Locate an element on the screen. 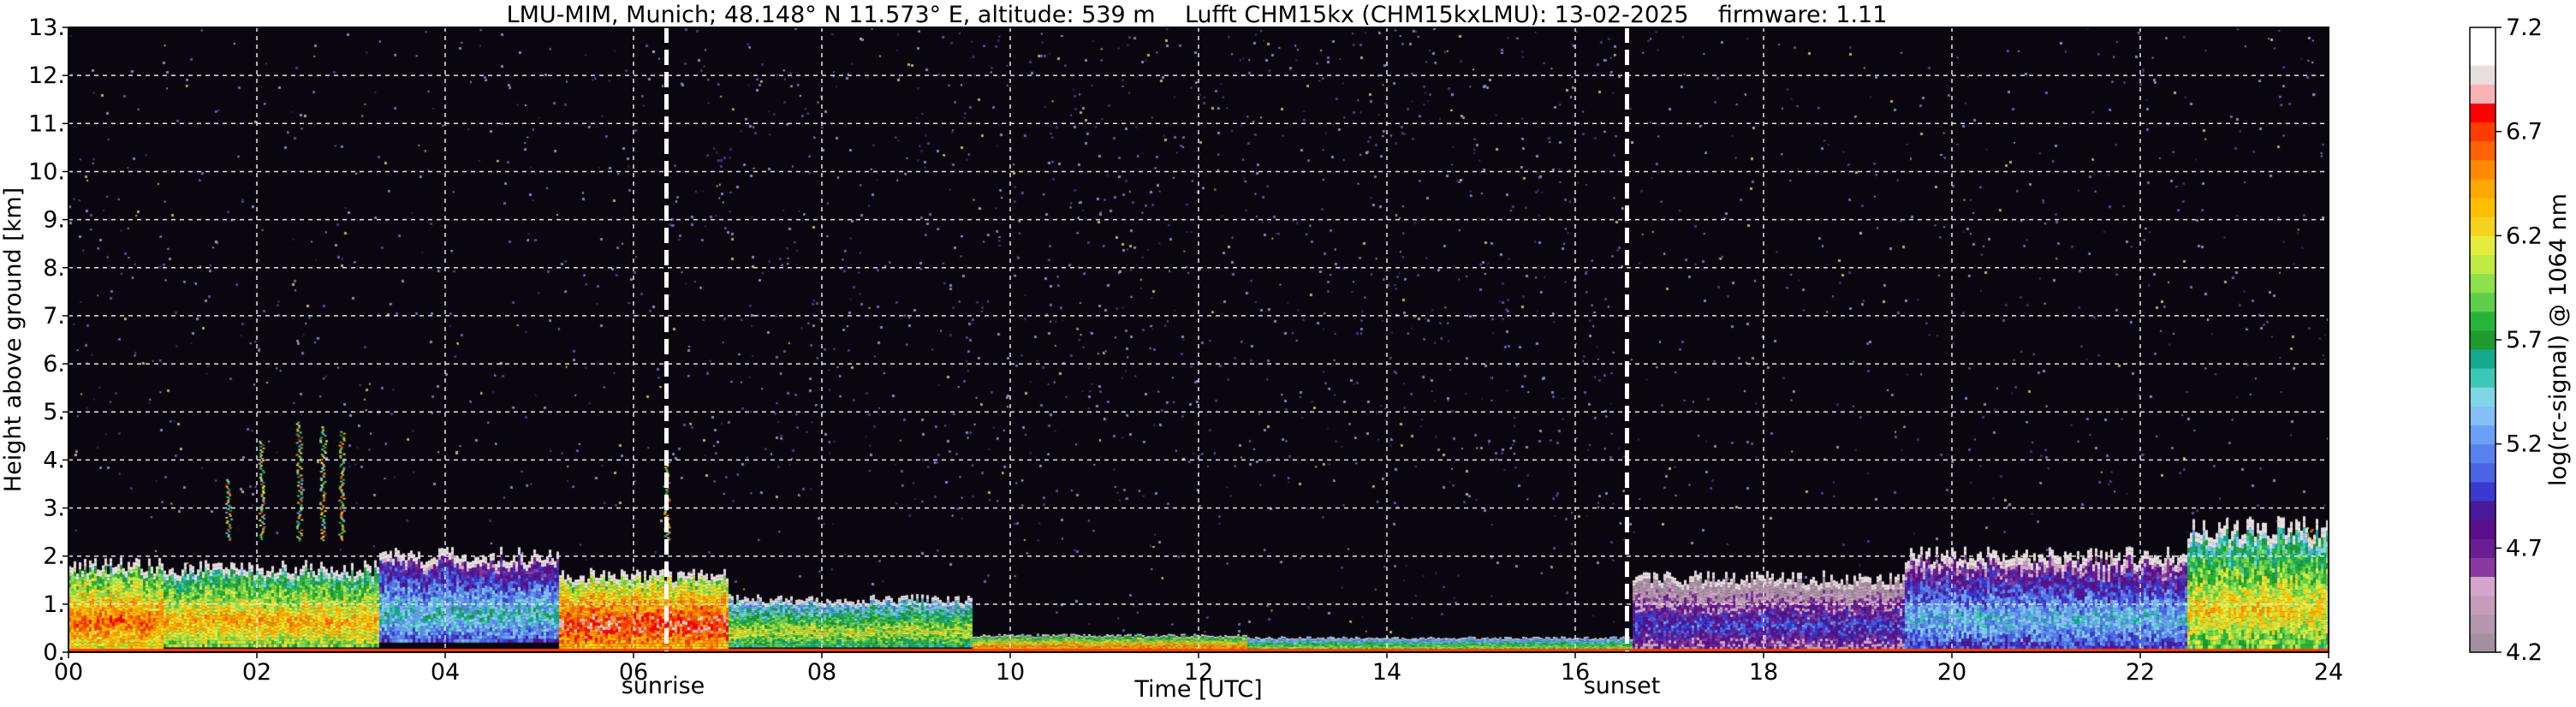 This screenshot has width=2576, height=707. y-axis: 0. 1. 2. 3. 4. 5. 6. 7. 8. 9. 10. 11. 12. 13. is located at coordinates (48, 340).